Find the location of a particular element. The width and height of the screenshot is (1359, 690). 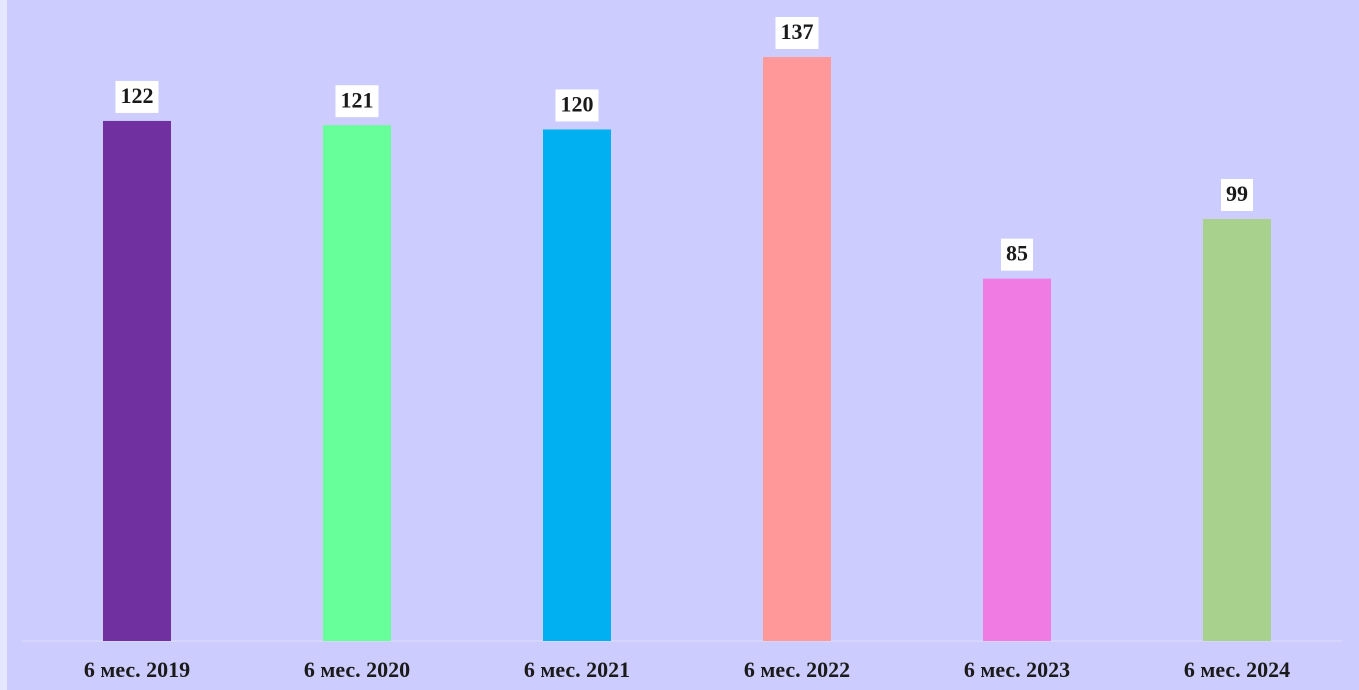

left-edge is located at coordinates (3, 345).